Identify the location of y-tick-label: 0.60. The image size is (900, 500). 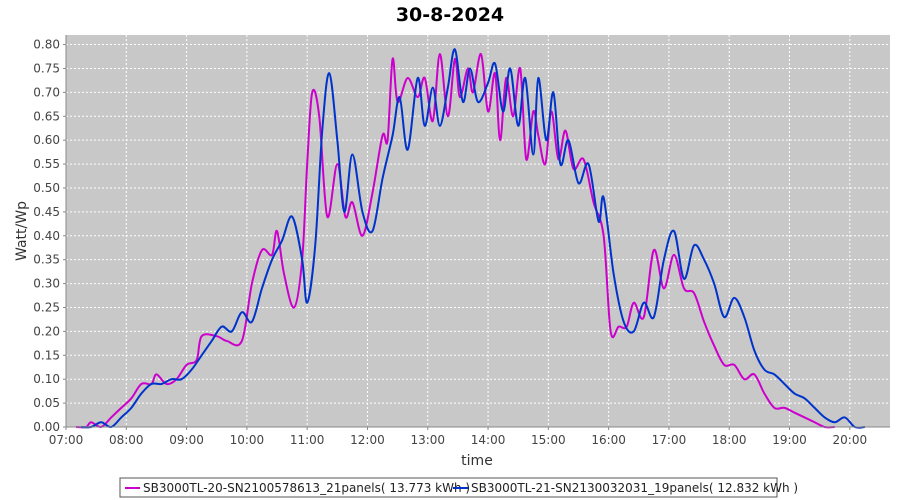
(46, 140).